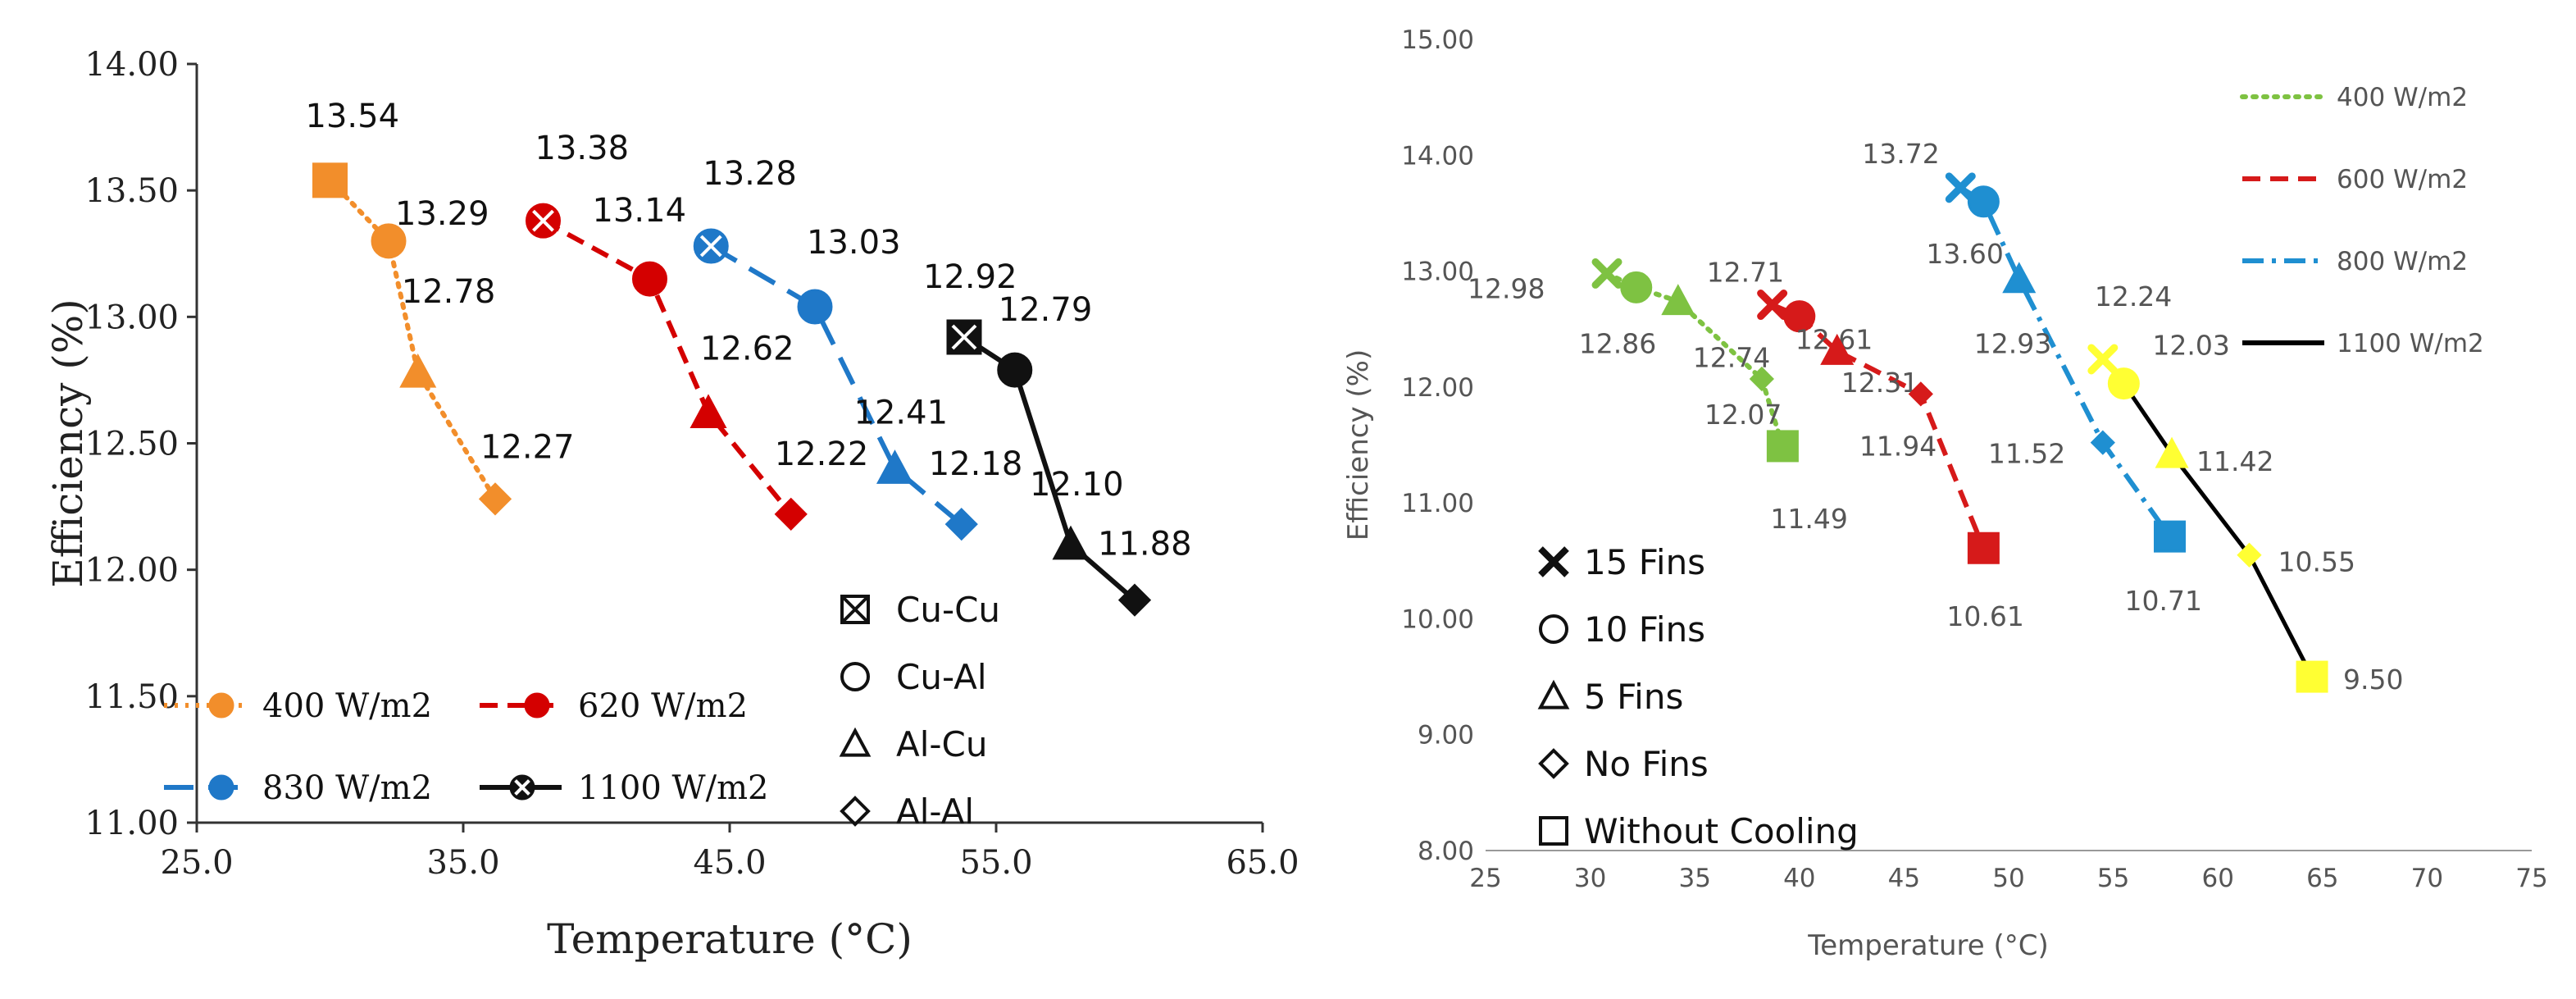 This screenshot has height=999, width=2576. I want to click on marker-legend-label: Al-Cu, so click(942, 744).